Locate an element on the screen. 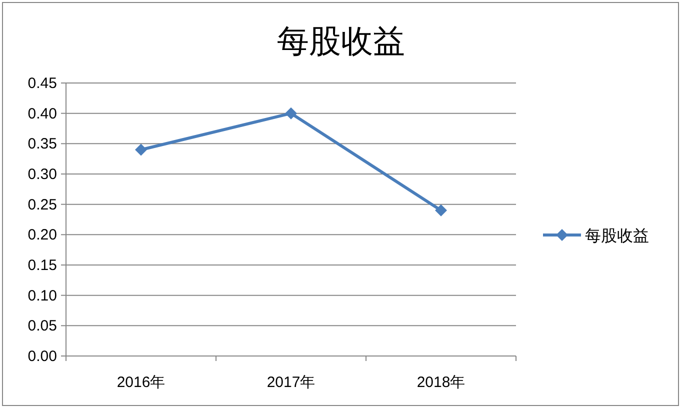 The image size is (682, 410). x-tick-label: 2018年 is located at coordinates (441, 382).